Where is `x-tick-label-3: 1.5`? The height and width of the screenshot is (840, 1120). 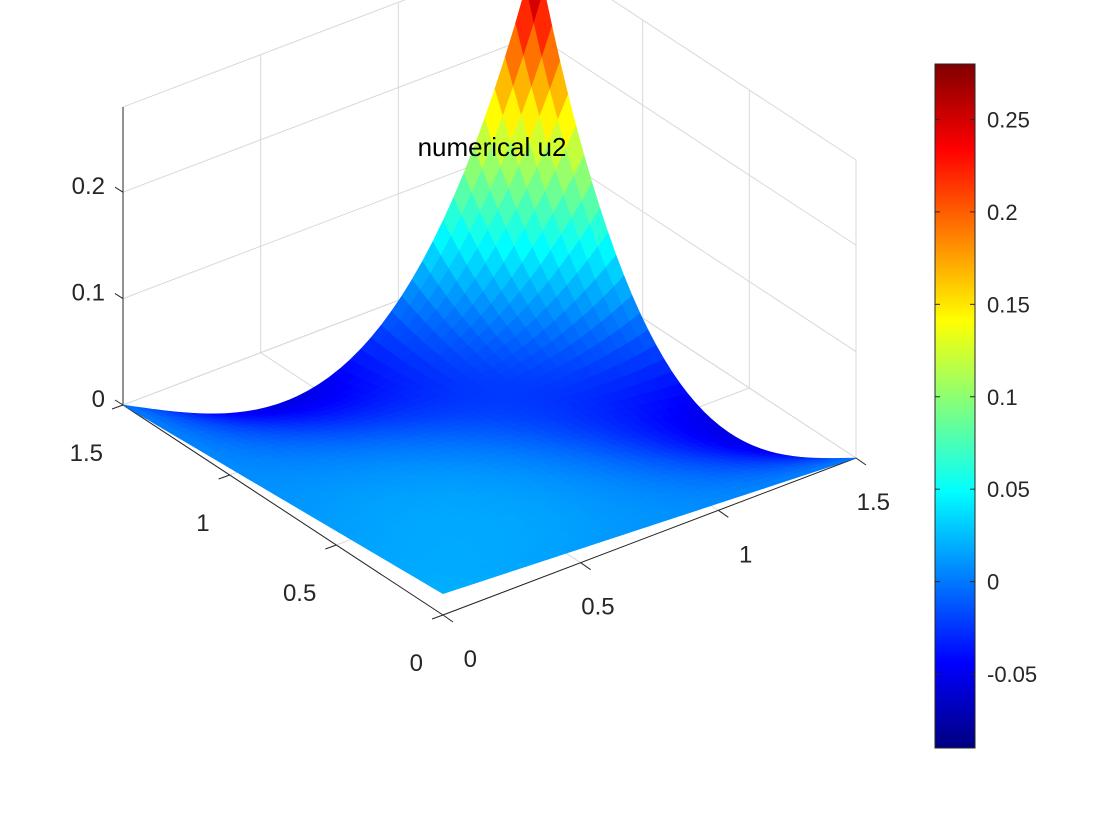 x-tick-label-3: 1.5 is located at coordinates (873, 502).